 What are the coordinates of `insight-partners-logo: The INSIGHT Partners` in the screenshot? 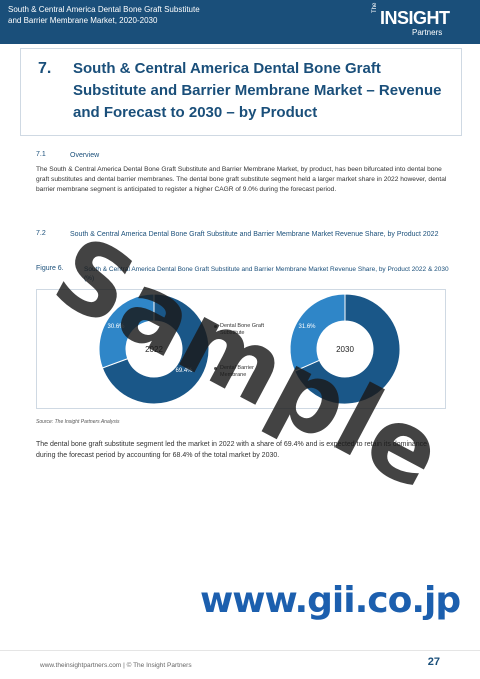 It's located at (418, 21).